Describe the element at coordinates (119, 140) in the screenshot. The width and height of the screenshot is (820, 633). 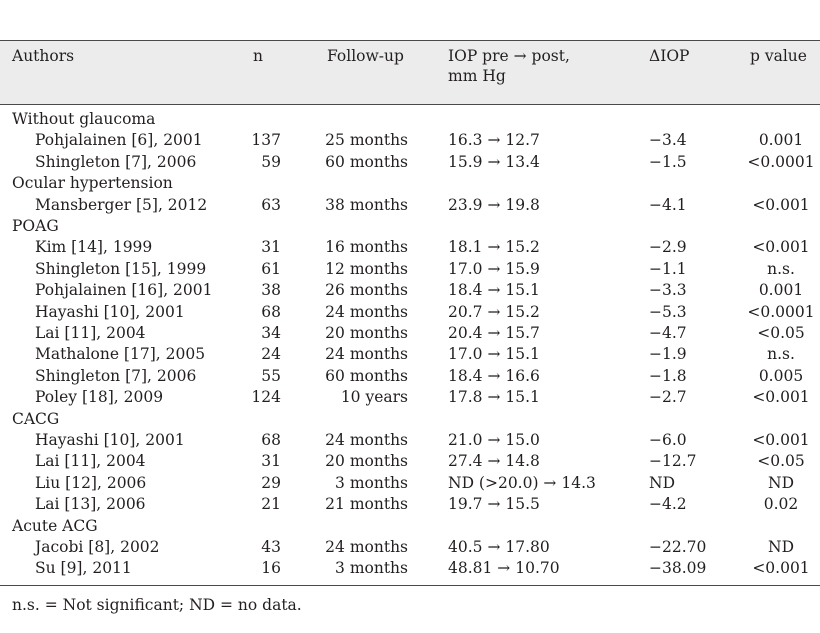
I see `cell-author: Pohjalainen [6], 2001` at that location.